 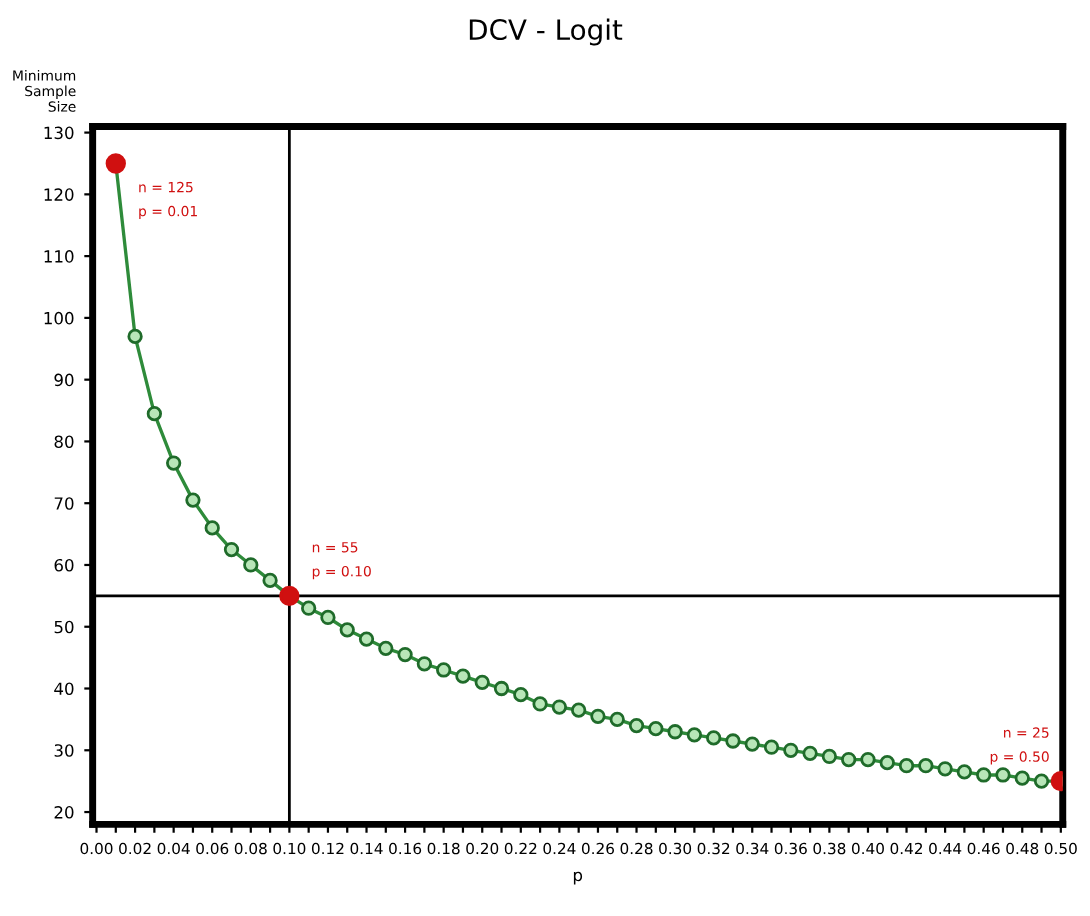 What do you see at coordinates (64, 565) in the screenshot?
I see `y-tick-label: 60` at bounding box center [64, 565].